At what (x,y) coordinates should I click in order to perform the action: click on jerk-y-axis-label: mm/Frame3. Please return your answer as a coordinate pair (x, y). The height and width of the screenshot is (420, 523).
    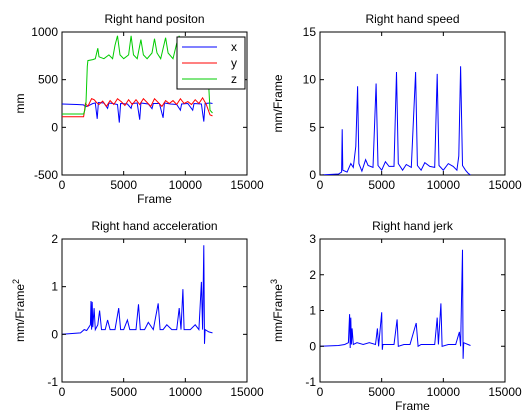
    Looking at the image, I should click on (277, 310).